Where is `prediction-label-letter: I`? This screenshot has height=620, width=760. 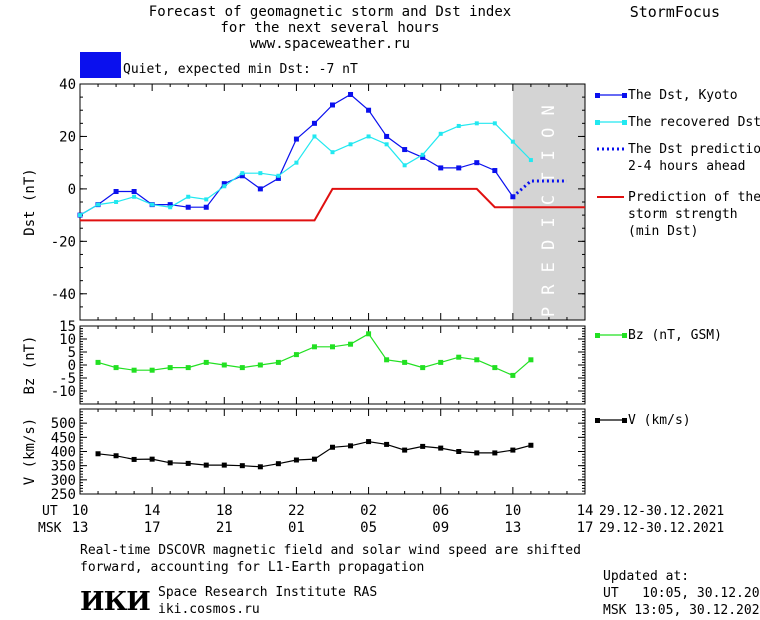 prediction-label-letter: I is located at coordinates (549, 222).